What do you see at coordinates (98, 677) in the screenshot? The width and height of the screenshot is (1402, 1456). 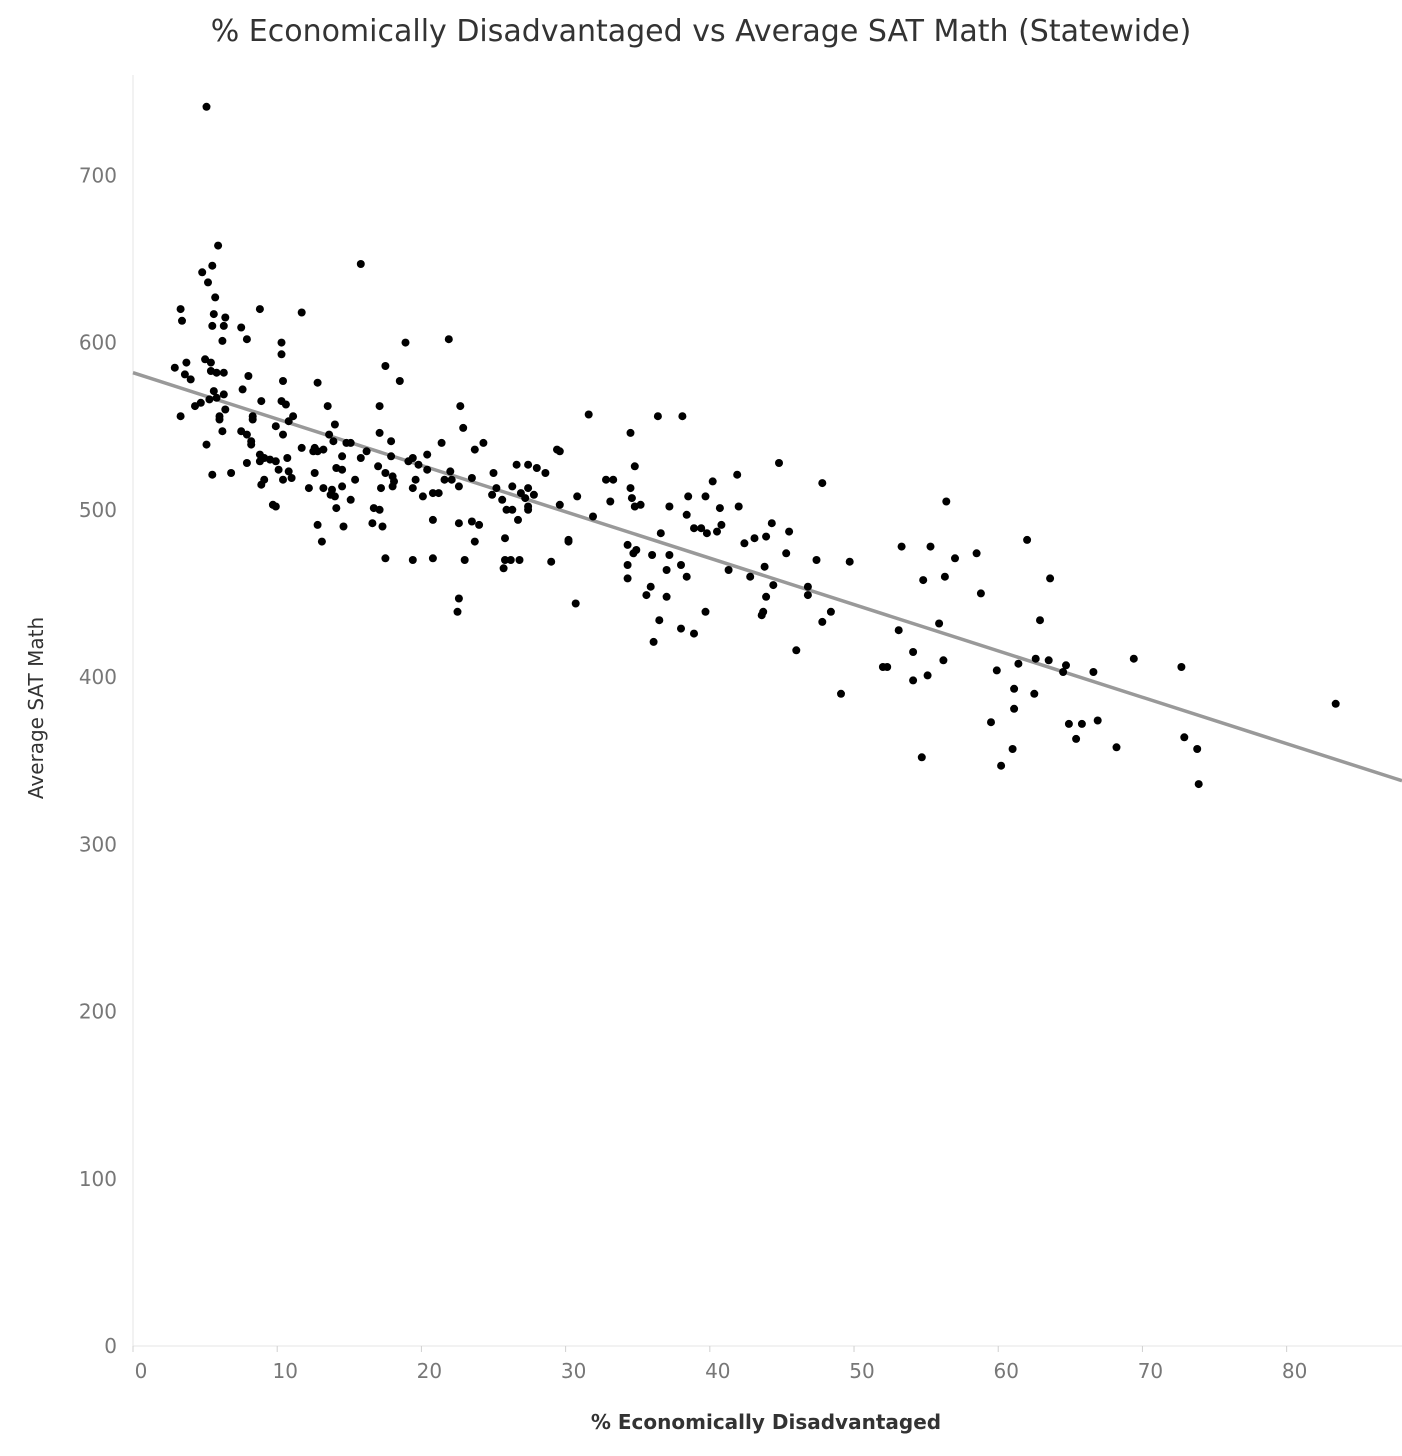 I see `y-tick-label: 400` at bounding box center [98, 677].